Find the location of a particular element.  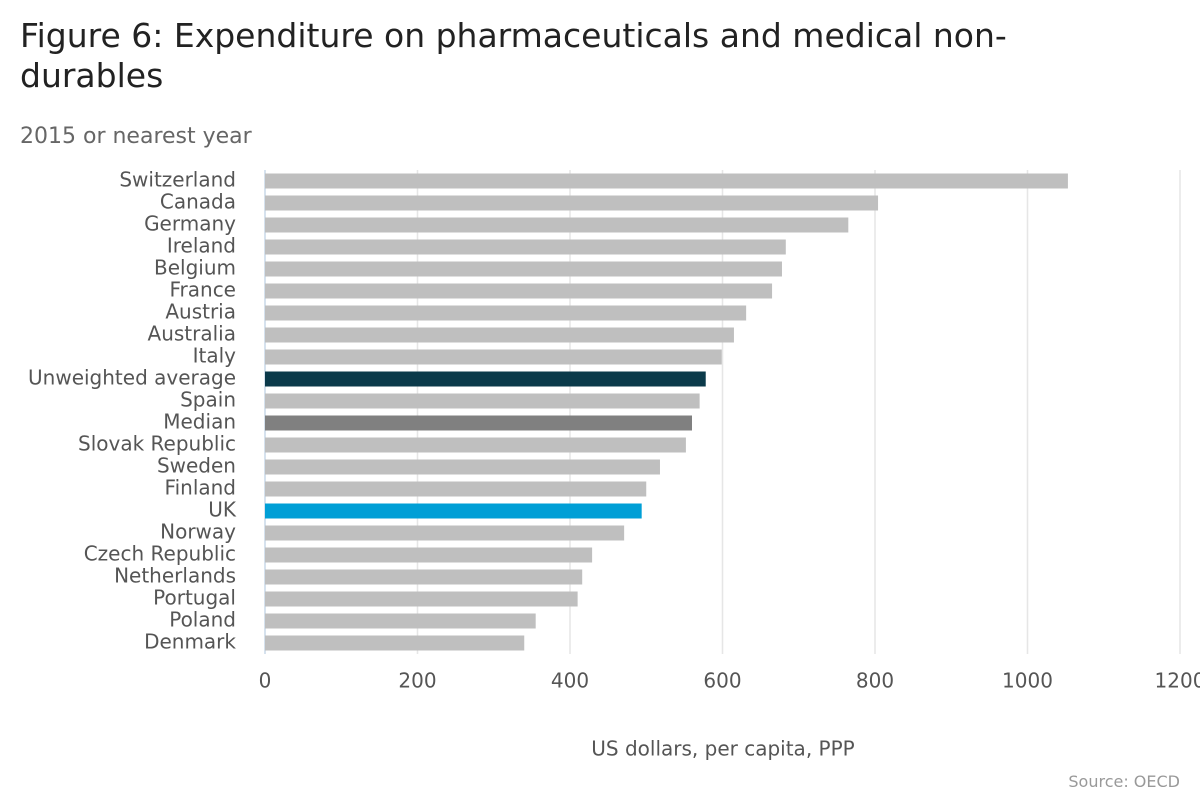

source: Source: OECD is located at coordinates (1124, 781).